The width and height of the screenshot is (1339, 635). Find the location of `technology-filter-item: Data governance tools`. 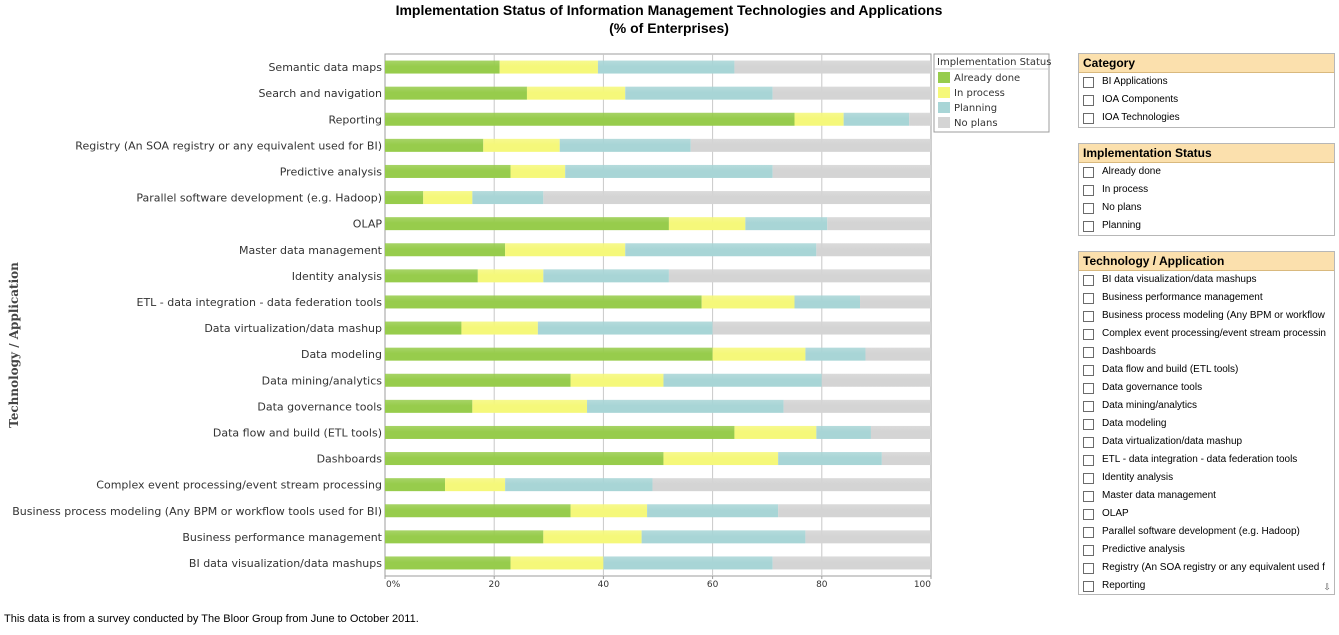

technology-filter-item: Data governance tools is located at coordinates (1206, 388).